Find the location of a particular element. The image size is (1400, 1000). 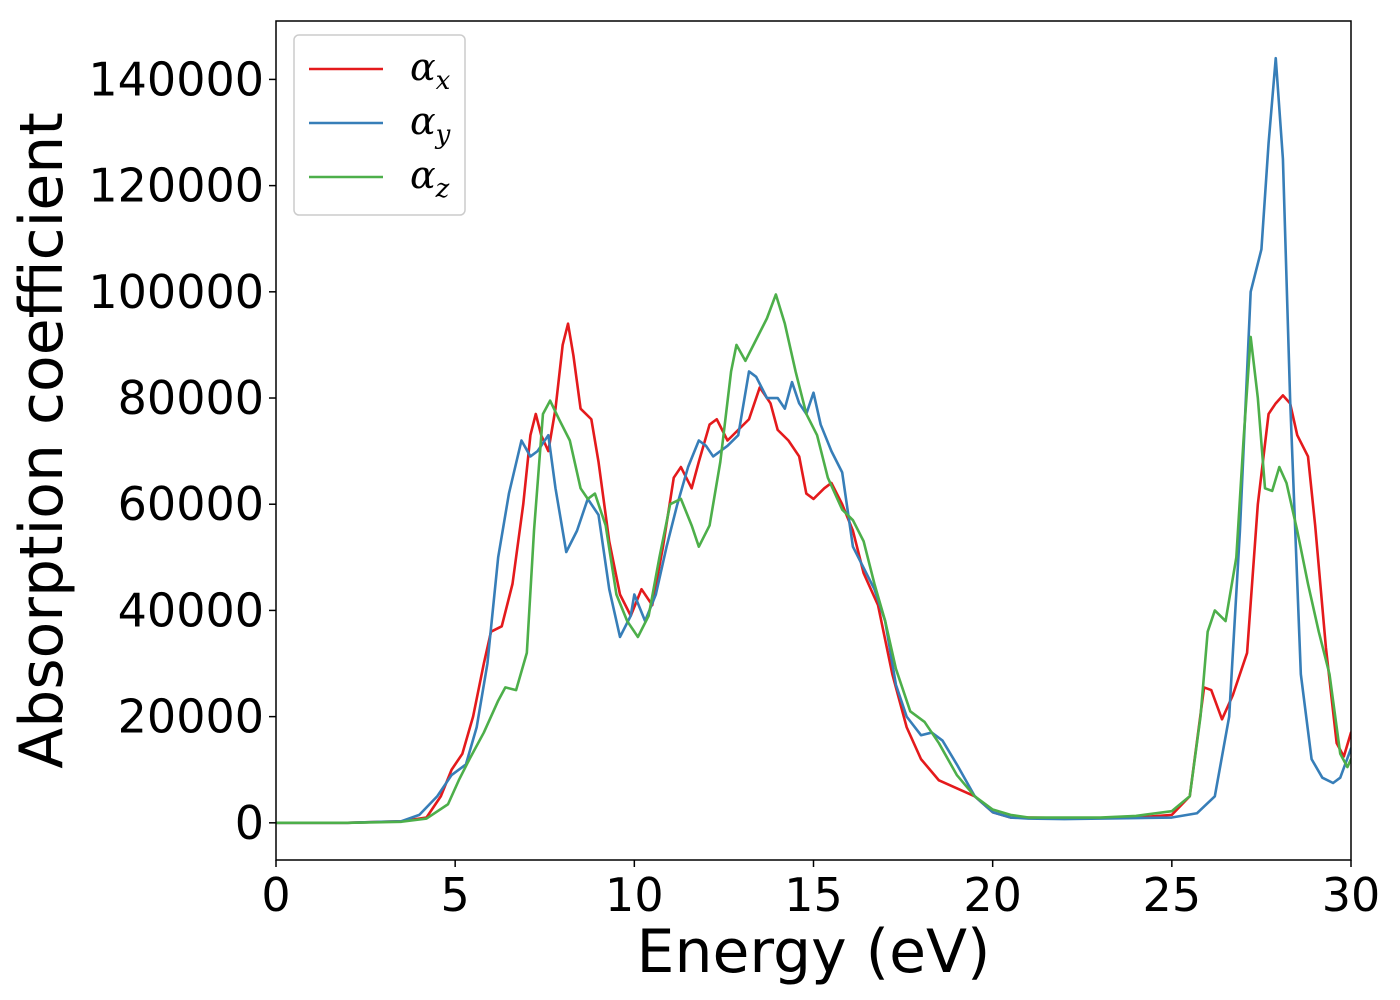

legend-entry-z: αz is located at coordinates (430, 178).